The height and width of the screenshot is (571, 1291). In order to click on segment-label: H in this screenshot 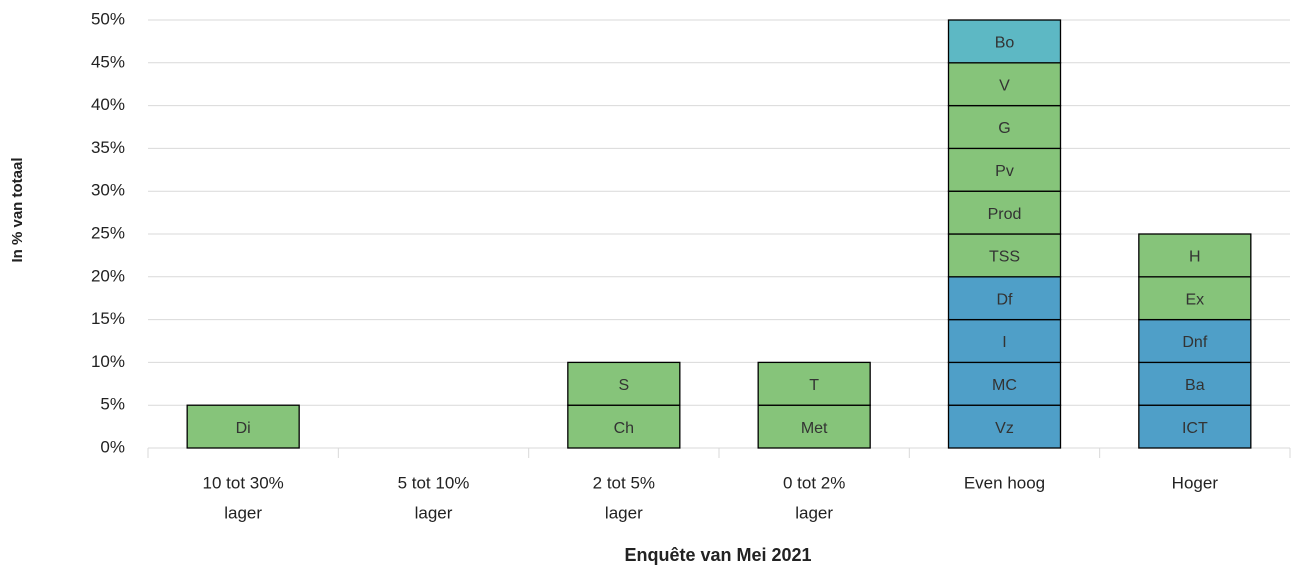, I will do `click(1195, 257)`.